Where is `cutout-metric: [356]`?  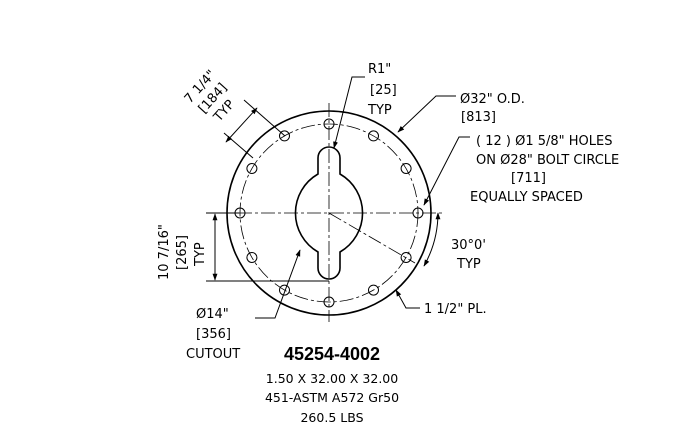 cutout-metric: [356] is located at coordinates (213, 334).